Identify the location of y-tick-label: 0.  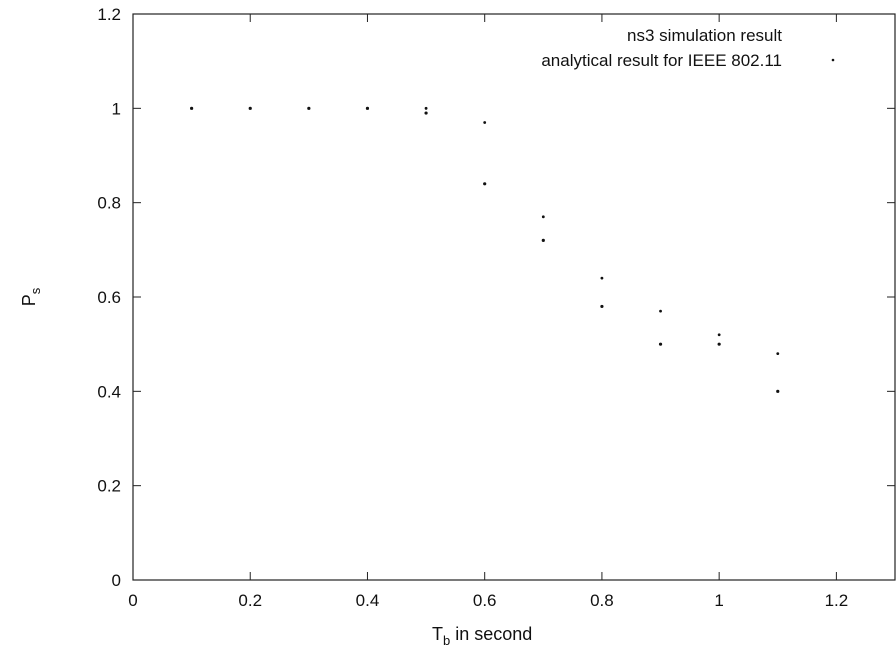
(116, 580).